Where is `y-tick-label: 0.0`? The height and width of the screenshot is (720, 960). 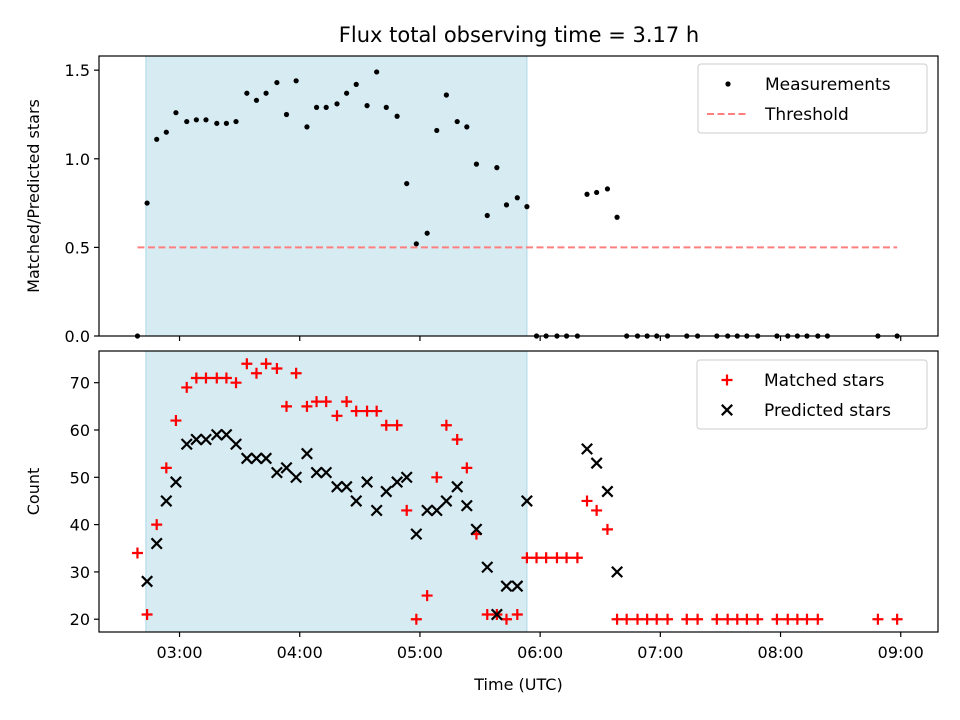
y-tick-label: 0.0 is located at coordinates (77, 336).